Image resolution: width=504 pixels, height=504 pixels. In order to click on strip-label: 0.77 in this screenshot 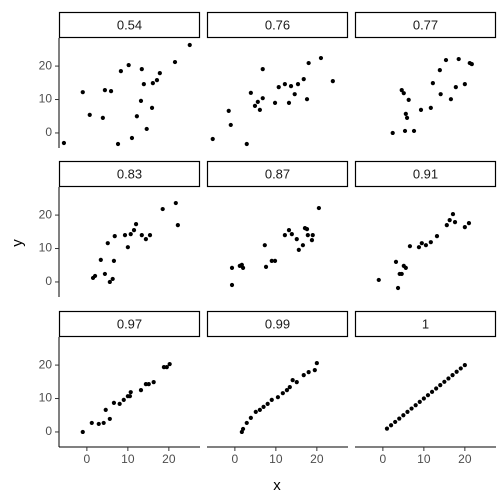, I will do `click(425, 24)`.